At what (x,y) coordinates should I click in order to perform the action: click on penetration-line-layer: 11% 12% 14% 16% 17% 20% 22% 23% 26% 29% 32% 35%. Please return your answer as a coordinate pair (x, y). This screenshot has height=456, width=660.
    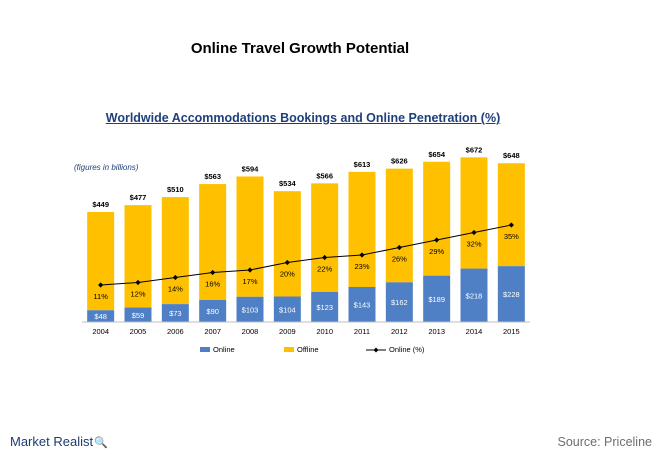
    Looking at the image, I should click on (306, 261).